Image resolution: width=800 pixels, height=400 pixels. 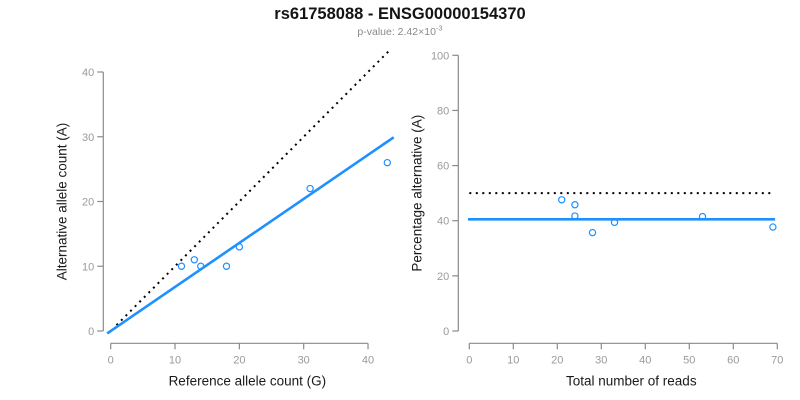 I want to click on y-tick-label: 10, so click(x=88, y=267).